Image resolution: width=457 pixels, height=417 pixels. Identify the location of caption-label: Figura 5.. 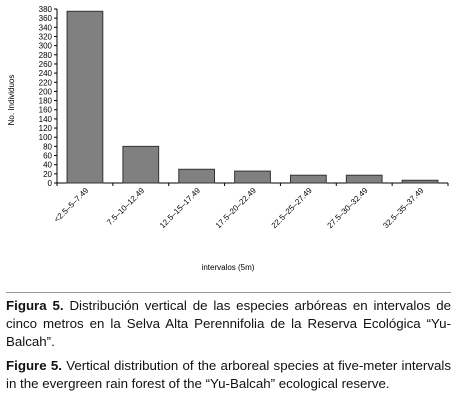
(35, 305).